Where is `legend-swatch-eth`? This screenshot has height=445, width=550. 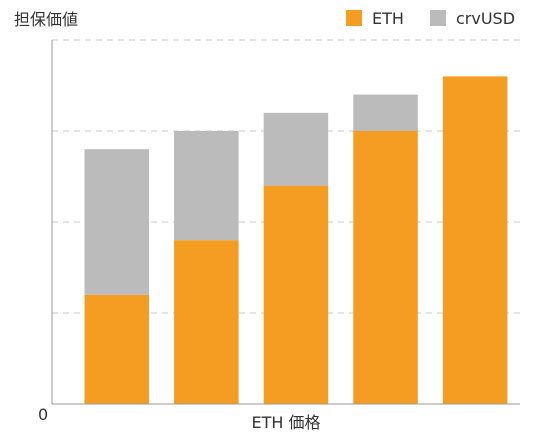
legend-swatch-eth is located at coordinates (354, 18).